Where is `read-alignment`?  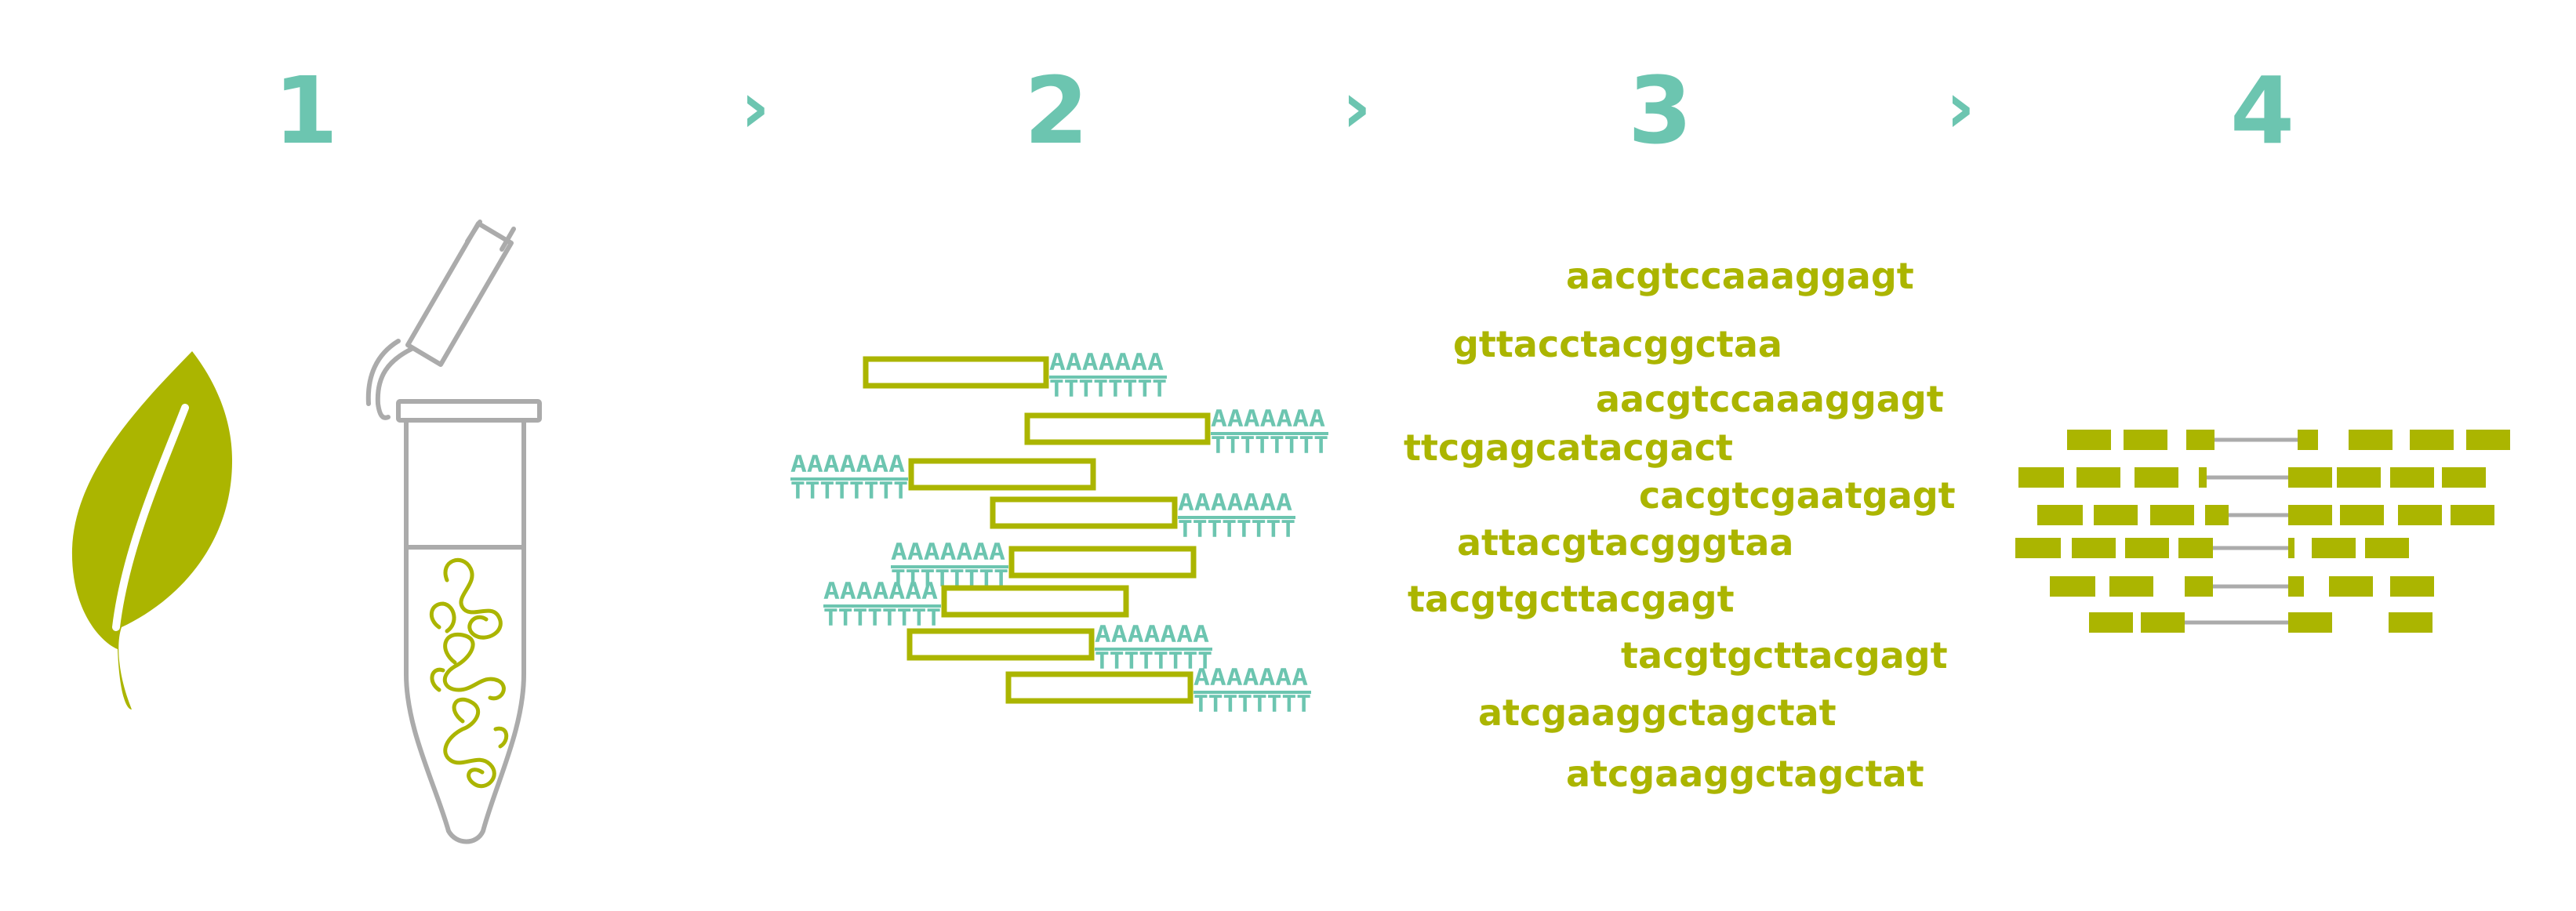 read-alignment is located at coordinates (2262, 532).